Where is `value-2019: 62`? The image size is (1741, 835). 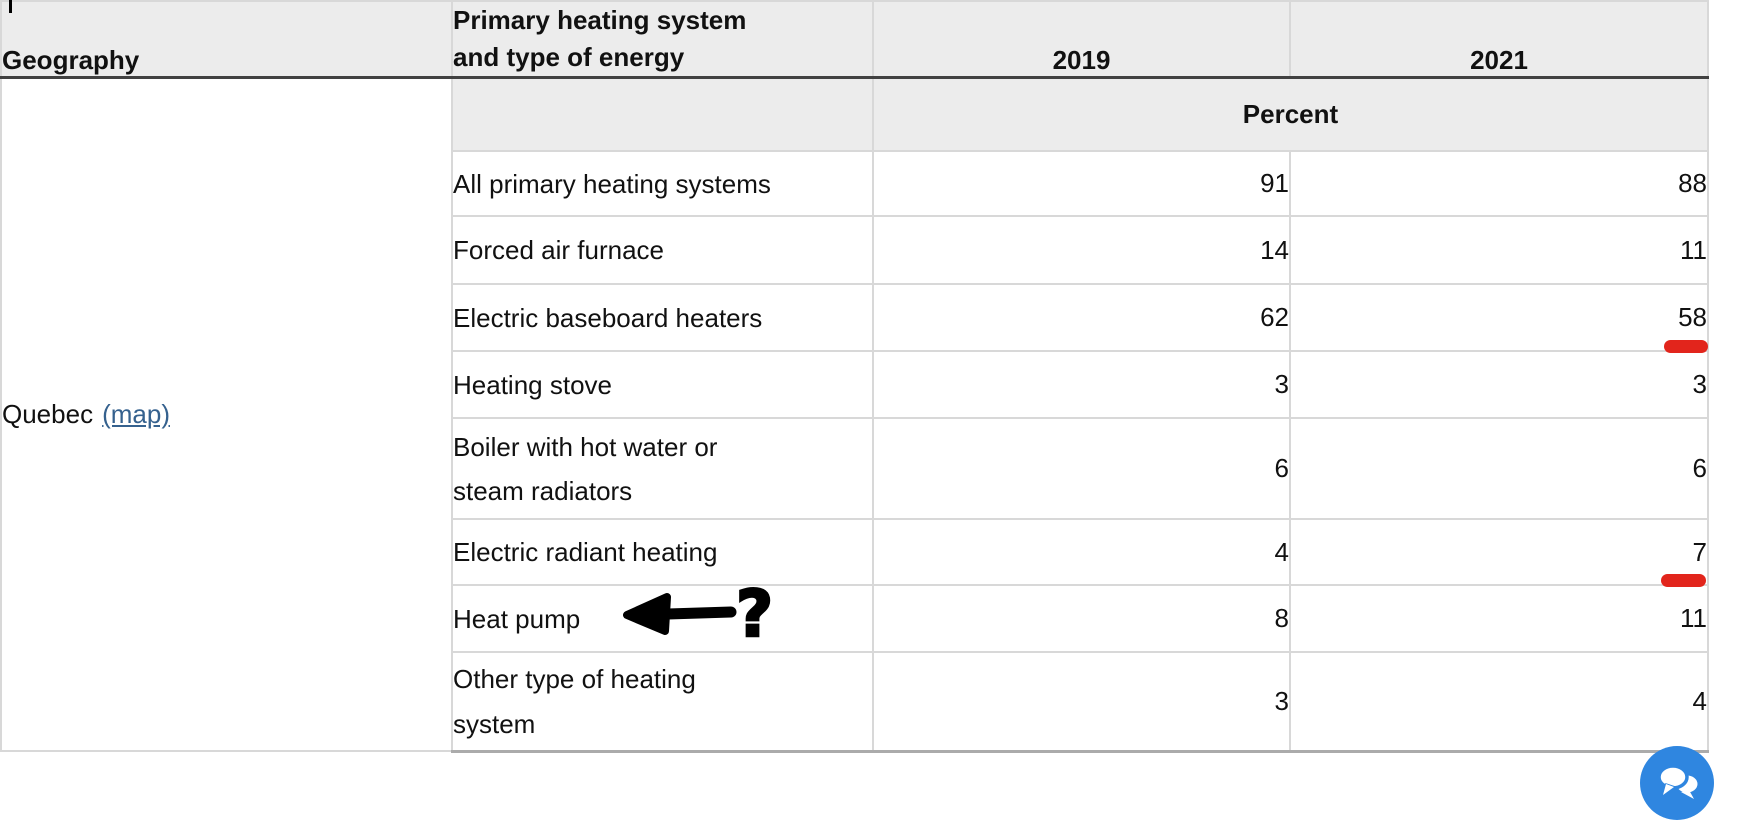 value-2019: 62 is located at coordinates (1081, 318).